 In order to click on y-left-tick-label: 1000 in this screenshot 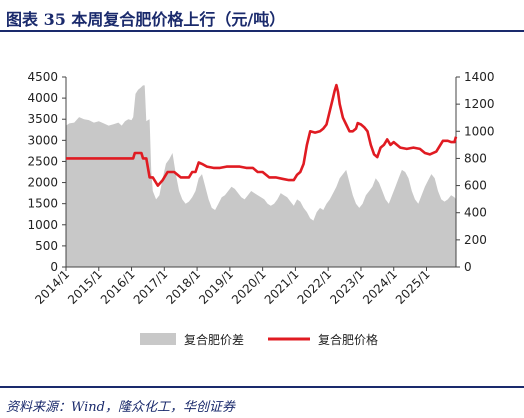, I will do `click(42, 225)`.